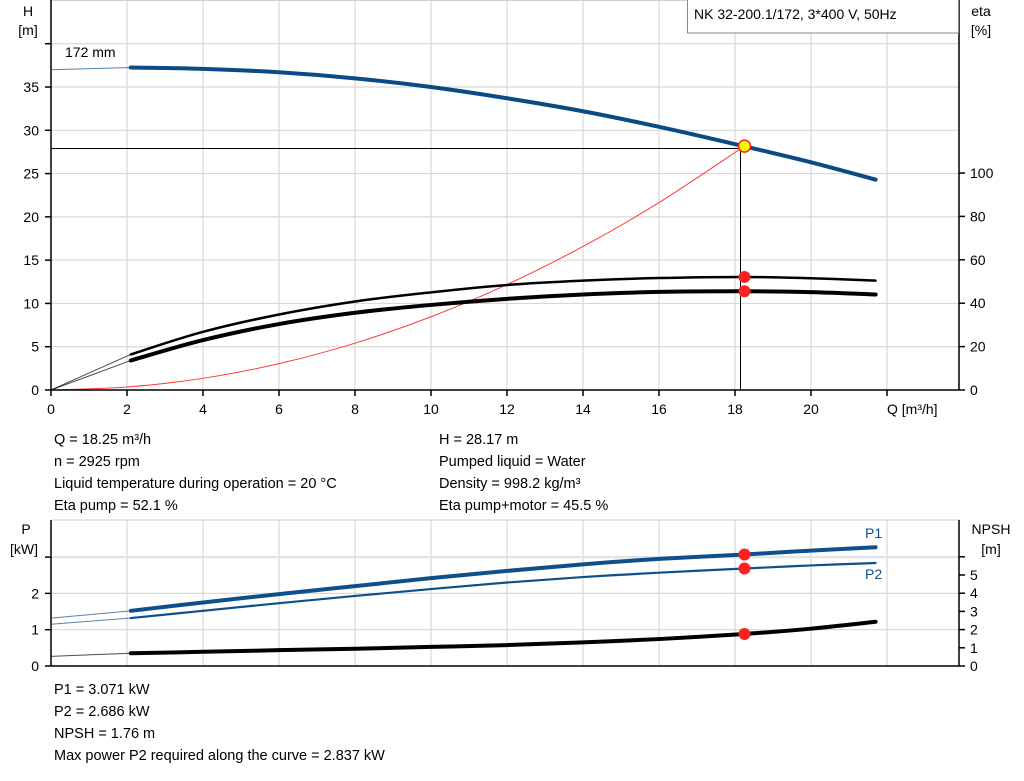 The width and height of the screenshot is (1024, 781). Describe the element at coordinates (659, 409) in the screenshot. I see `q-tick-label: 16` at that location.